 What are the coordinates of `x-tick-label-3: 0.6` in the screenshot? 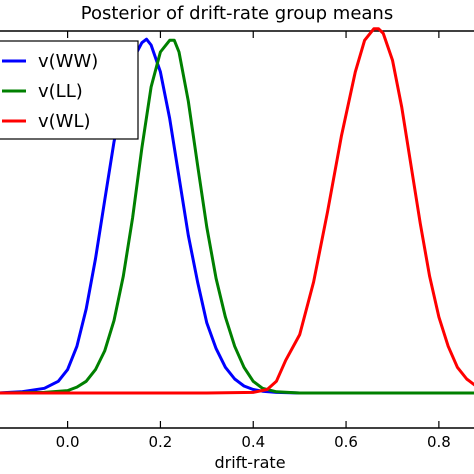 It's located at (346, 442).